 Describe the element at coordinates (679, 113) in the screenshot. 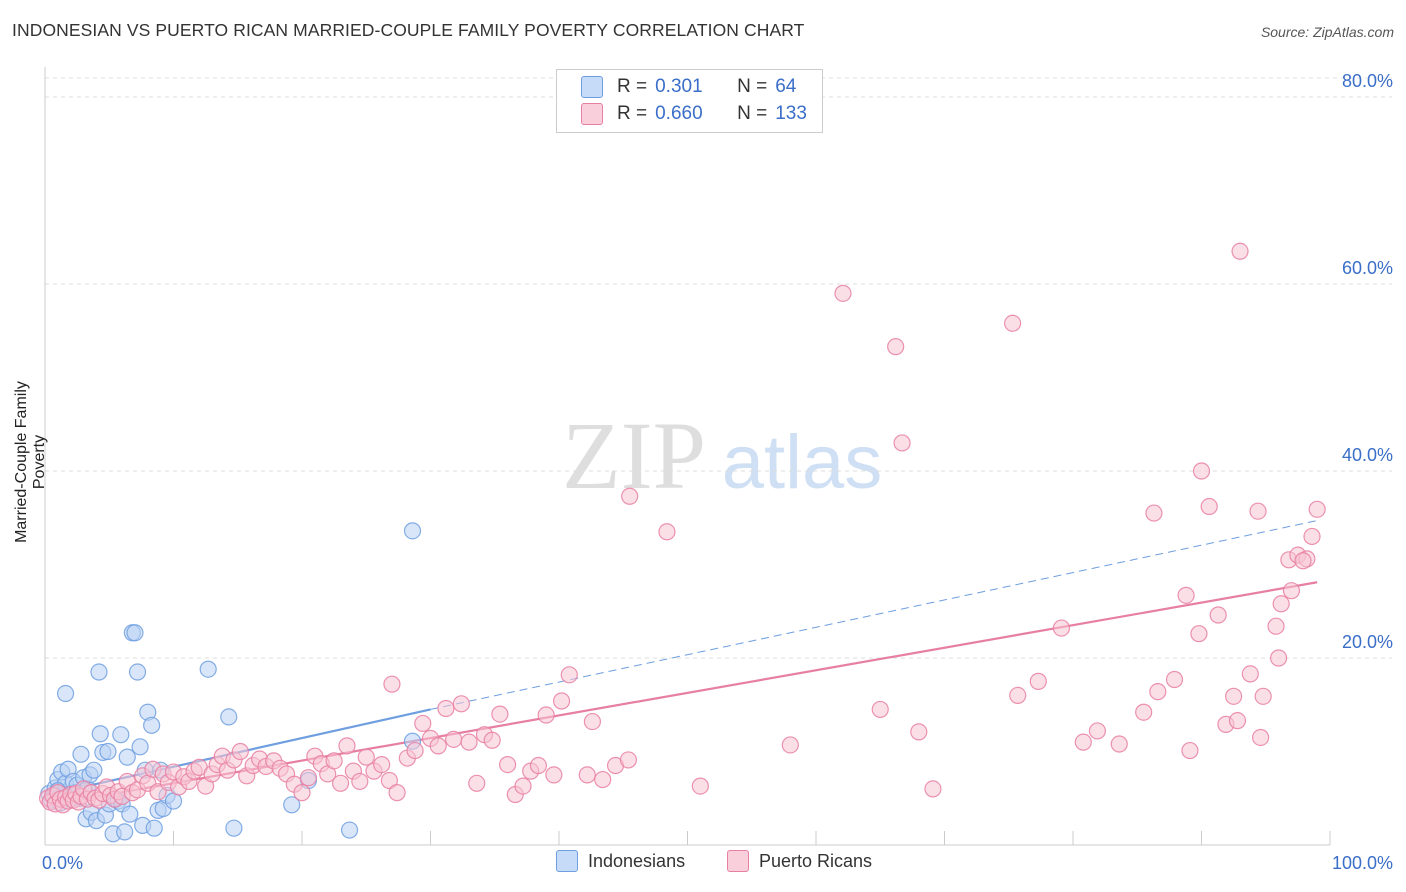

I see `r-value: 0.660` at that location.